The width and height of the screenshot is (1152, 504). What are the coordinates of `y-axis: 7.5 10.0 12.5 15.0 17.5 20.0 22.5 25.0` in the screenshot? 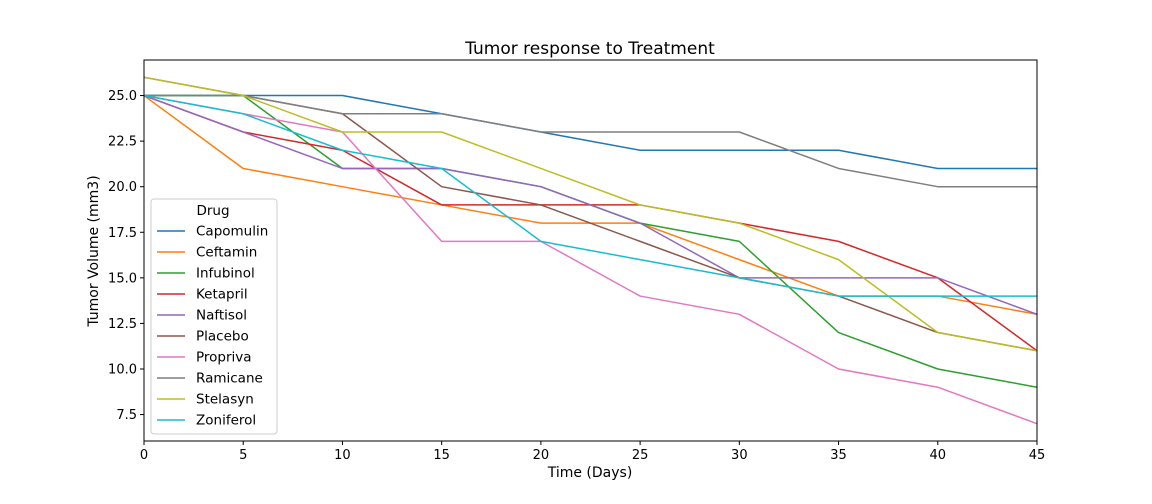 It's located at (126, 256).